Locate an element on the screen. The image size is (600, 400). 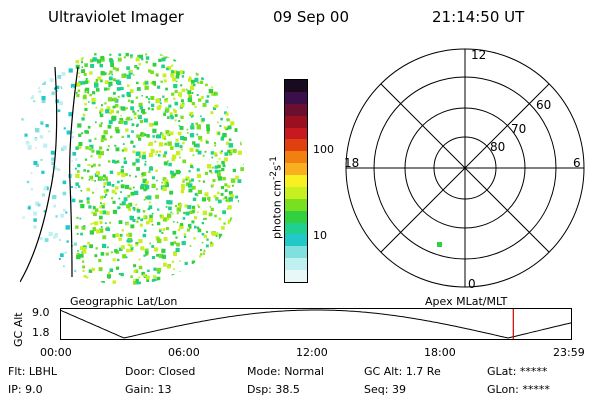
status-ip: IP: 9.0 is located at coordinates (25, 389).